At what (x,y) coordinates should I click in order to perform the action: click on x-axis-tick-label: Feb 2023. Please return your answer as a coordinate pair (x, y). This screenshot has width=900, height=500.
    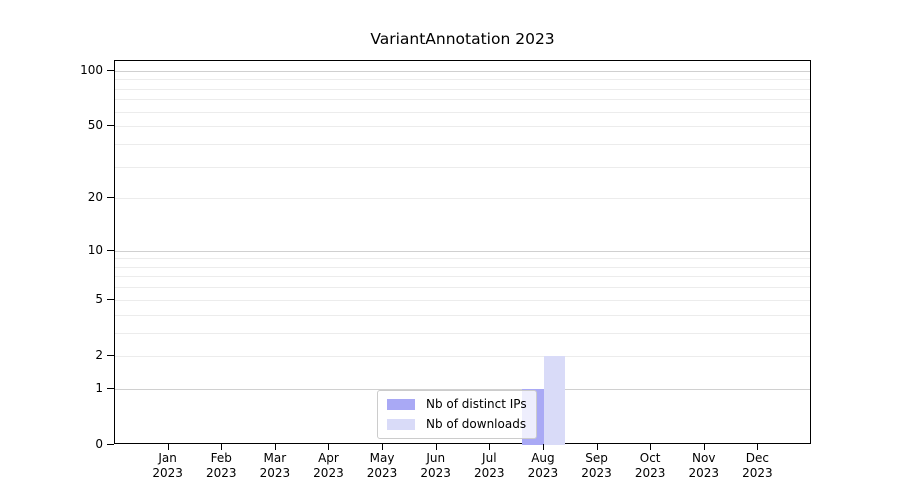
    Looking at the image, I should click on (221, 465).